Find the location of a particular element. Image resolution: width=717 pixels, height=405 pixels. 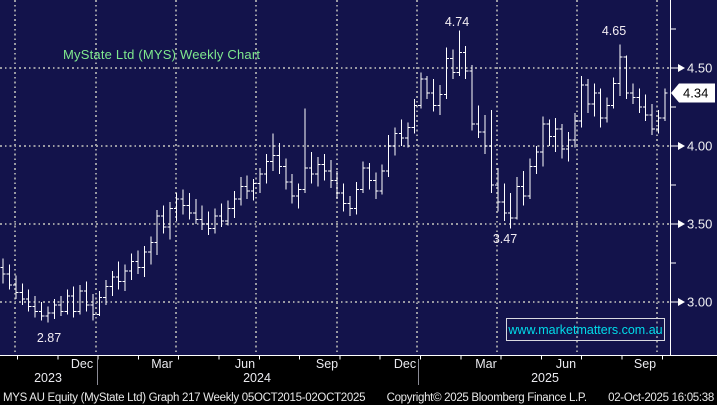

x-axis-labels: Dec Mar Jun Sep Dec Mar Jun Sep 2023 2024 2025 is located at coordinates (358, 371).